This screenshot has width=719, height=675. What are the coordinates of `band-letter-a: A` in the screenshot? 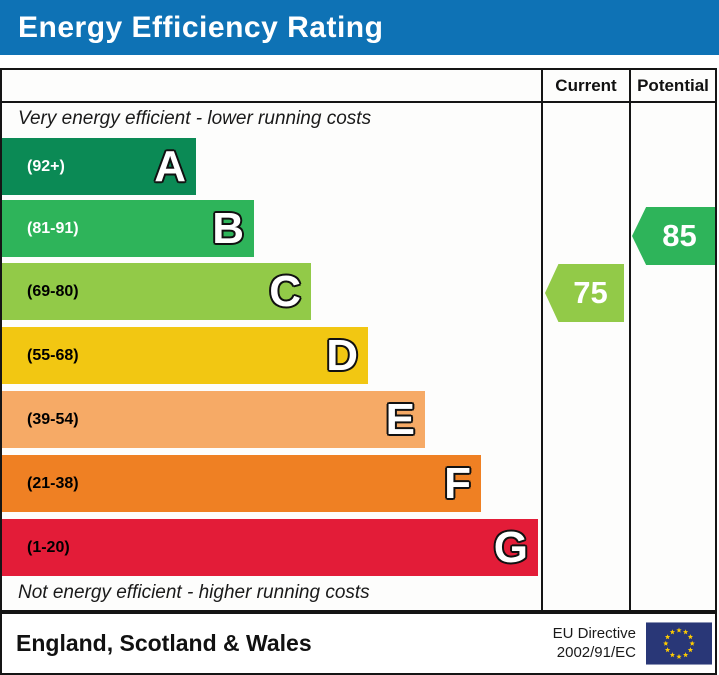 It's located at (170, 166).